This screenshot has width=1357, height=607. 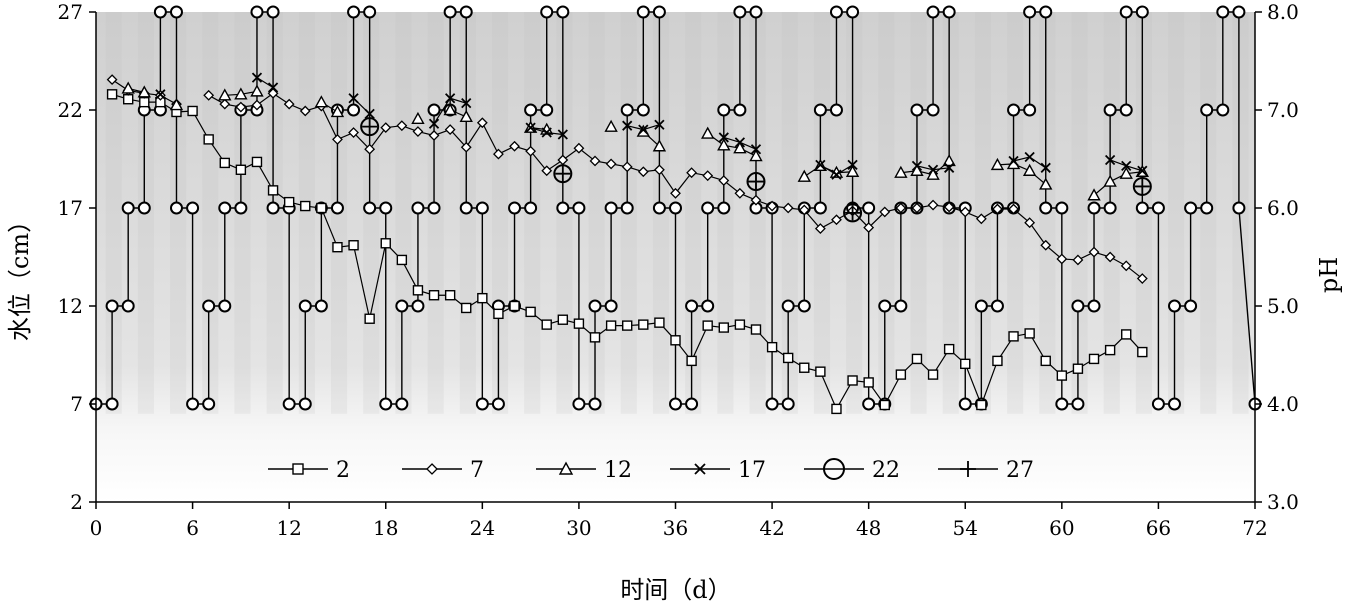 What do you see at coordinates (482, 528) in the screenshot?
I see `x-tick-label: 24` at bounding box center [482, 528].